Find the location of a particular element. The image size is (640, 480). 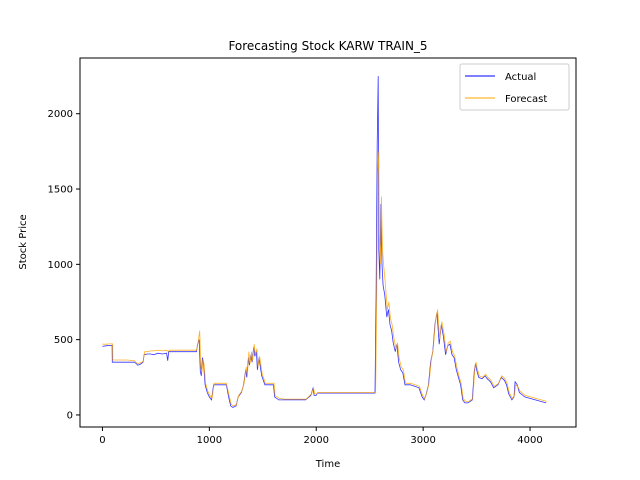

y-axis-label: Stock Price is located at coordinates (23, 241).